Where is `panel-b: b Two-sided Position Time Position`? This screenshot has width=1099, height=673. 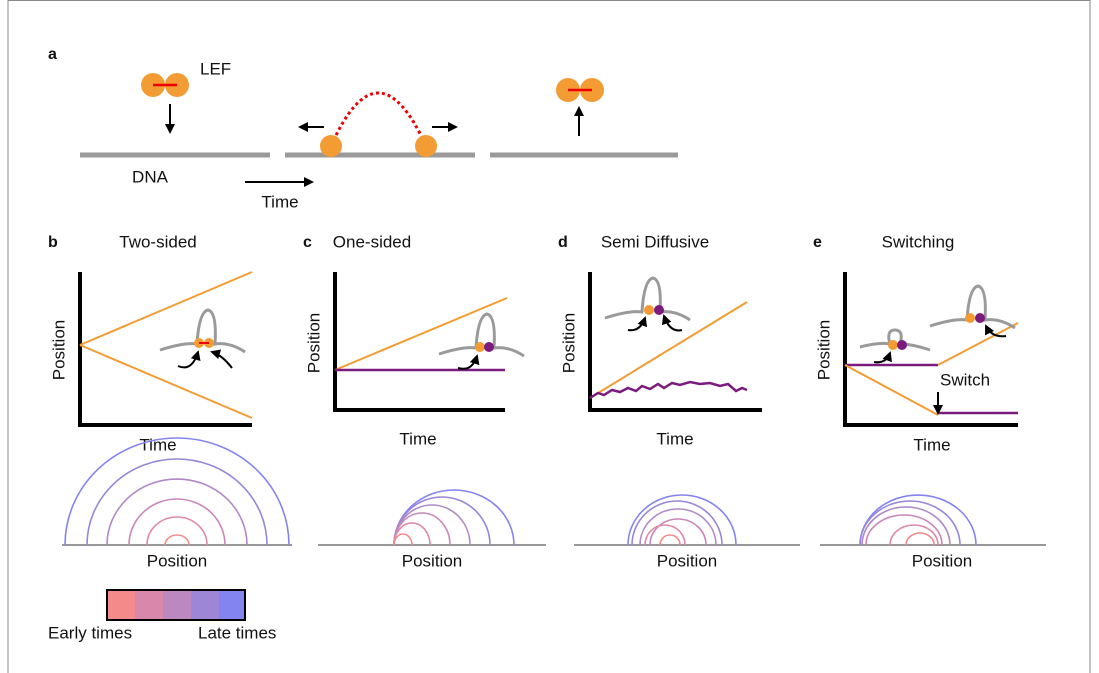 panel-b: b Two-sided Position Time Position is located at coordinates (170, 401).